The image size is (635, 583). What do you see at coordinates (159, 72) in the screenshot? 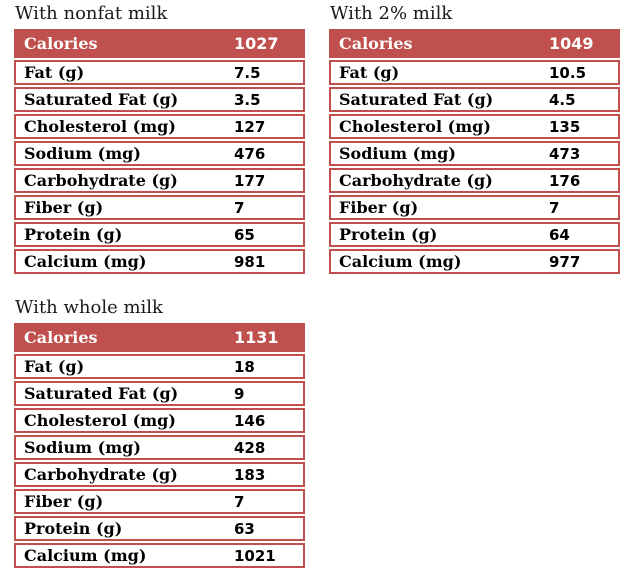
I see `table-row: Fat (g) 7.5` at bounding box center [159, 72].